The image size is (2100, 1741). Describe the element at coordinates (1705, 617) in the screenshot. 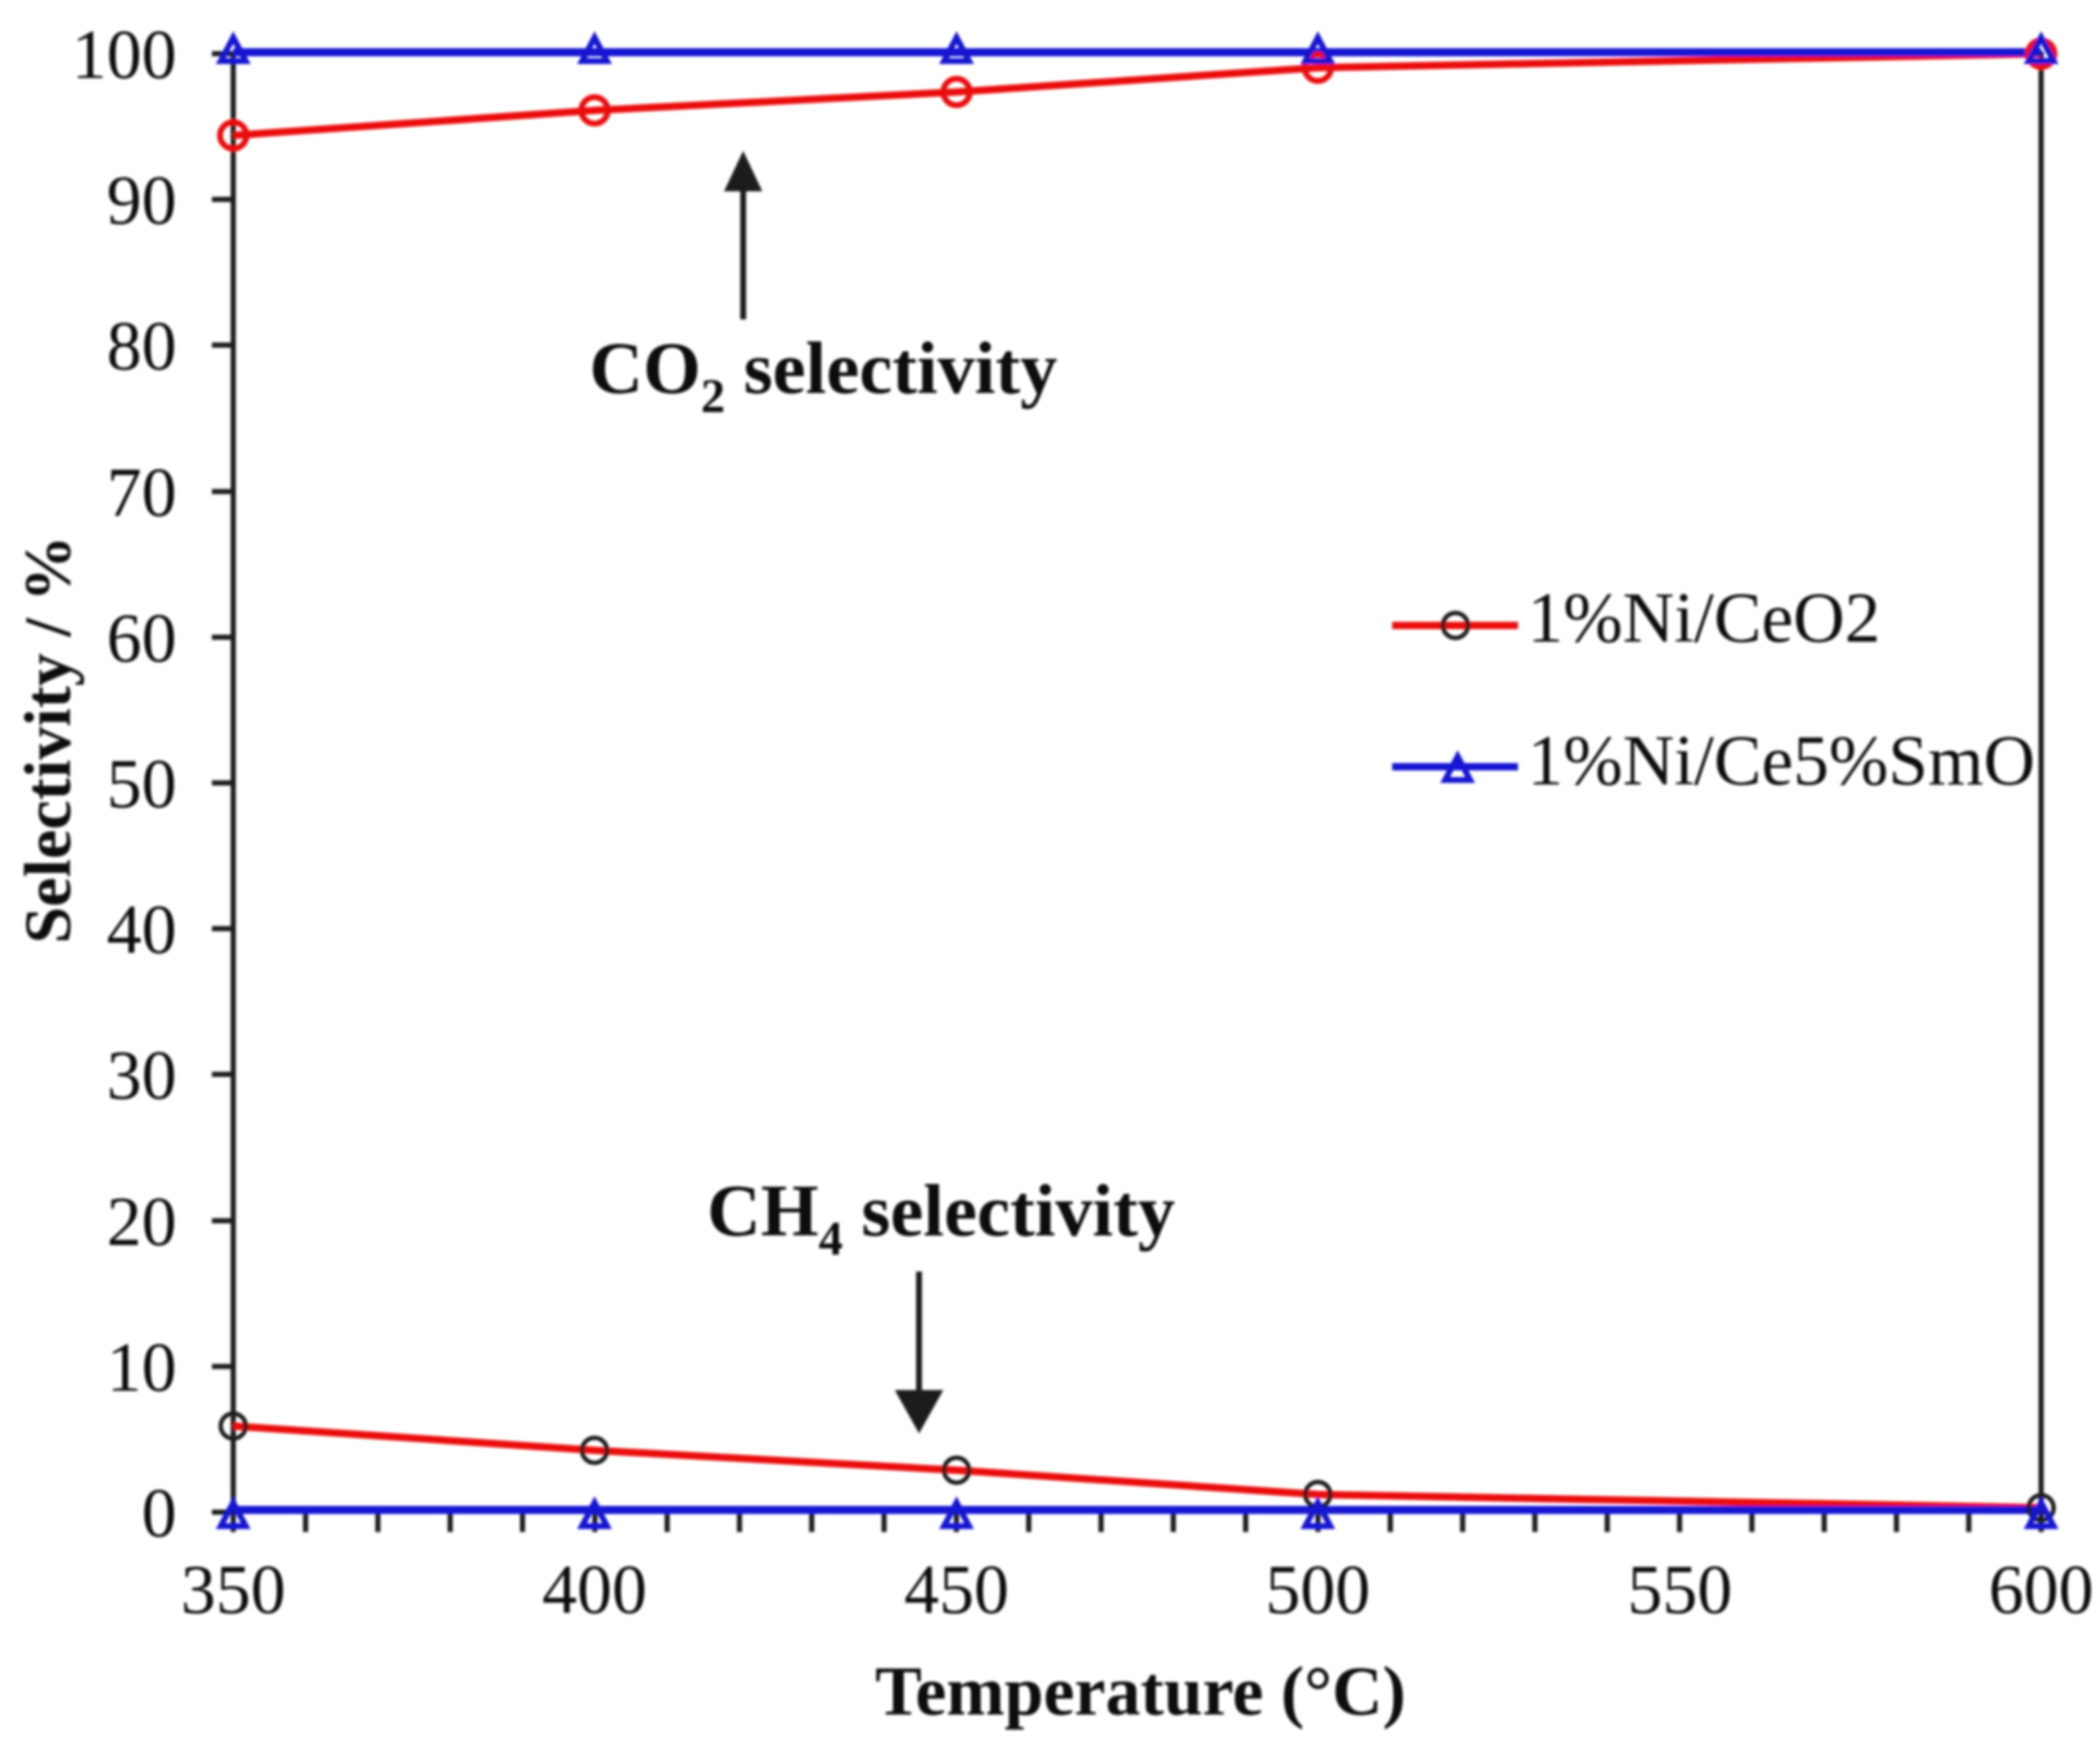

I see `svg-text: 1%Ni/CeO2` at that location.